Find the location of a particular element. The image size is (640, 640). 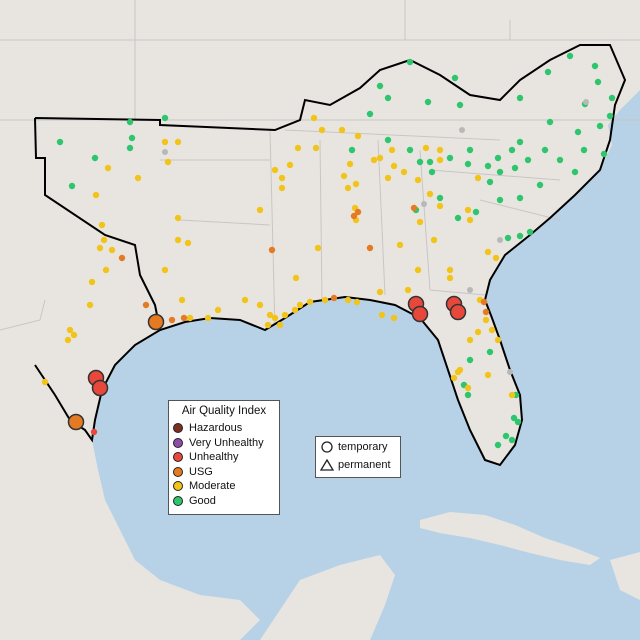

legend-item-temporary: temporary is located at coordinates (358, 447).